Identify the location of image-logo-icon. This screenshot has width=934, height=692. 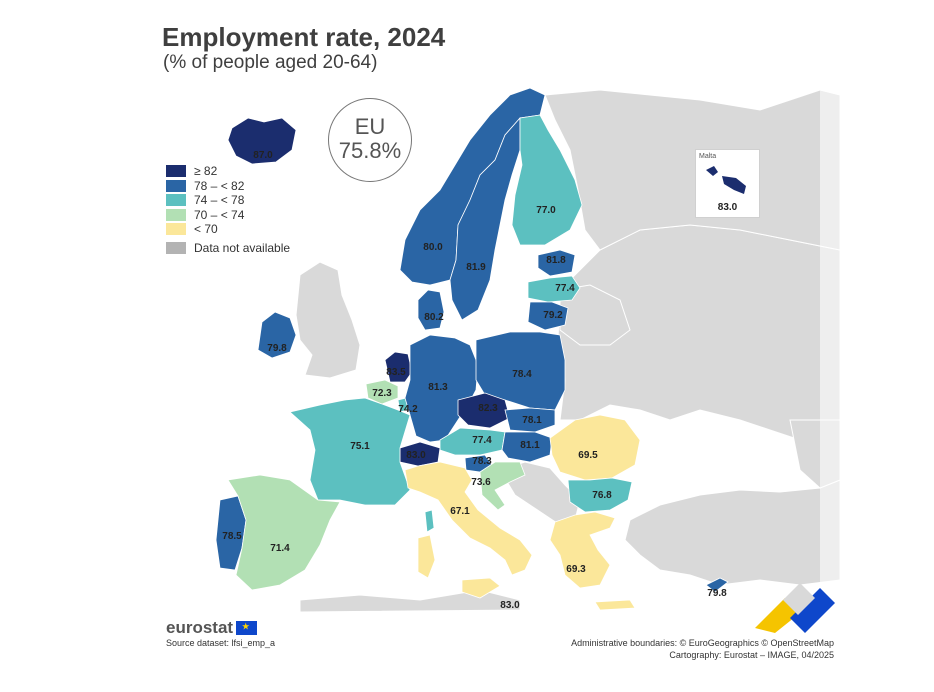
(795, 608).